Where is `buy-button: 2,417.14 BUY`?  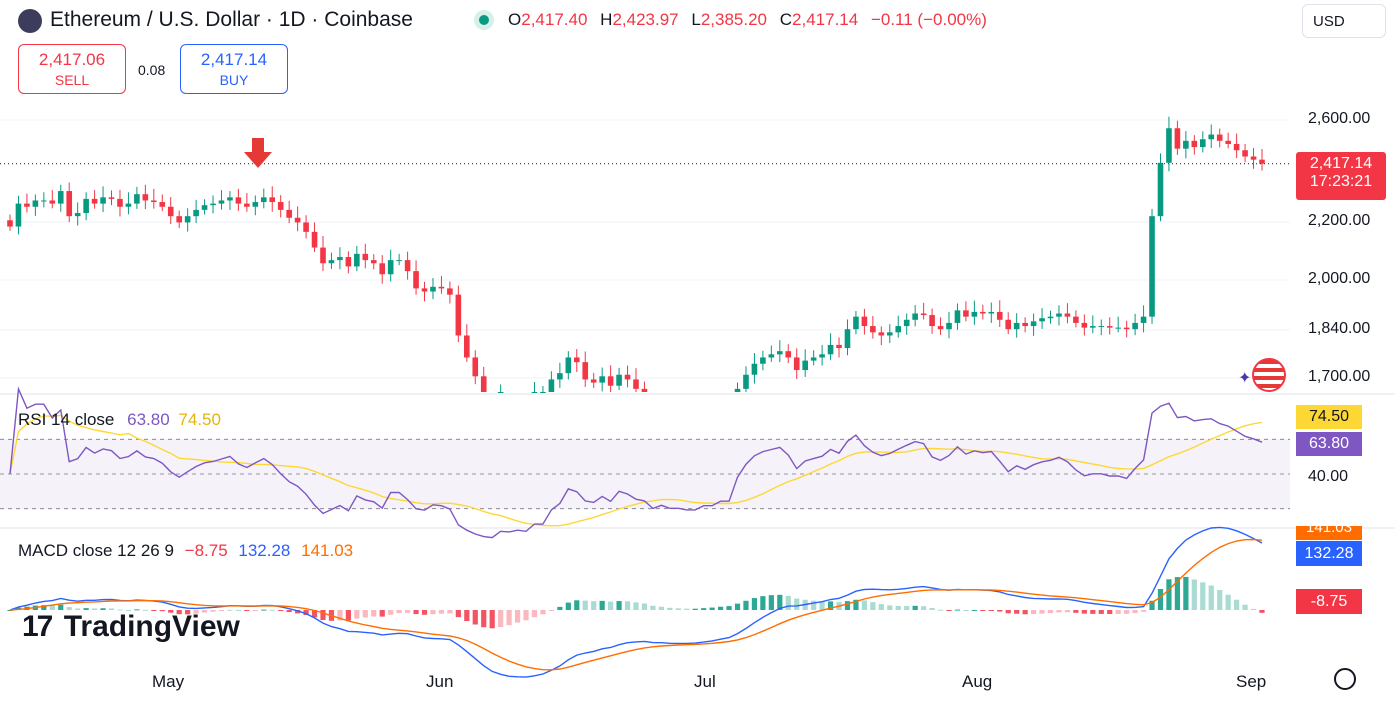
buy-button: 2,417.14 BUY is located at coordinates (234, 69).